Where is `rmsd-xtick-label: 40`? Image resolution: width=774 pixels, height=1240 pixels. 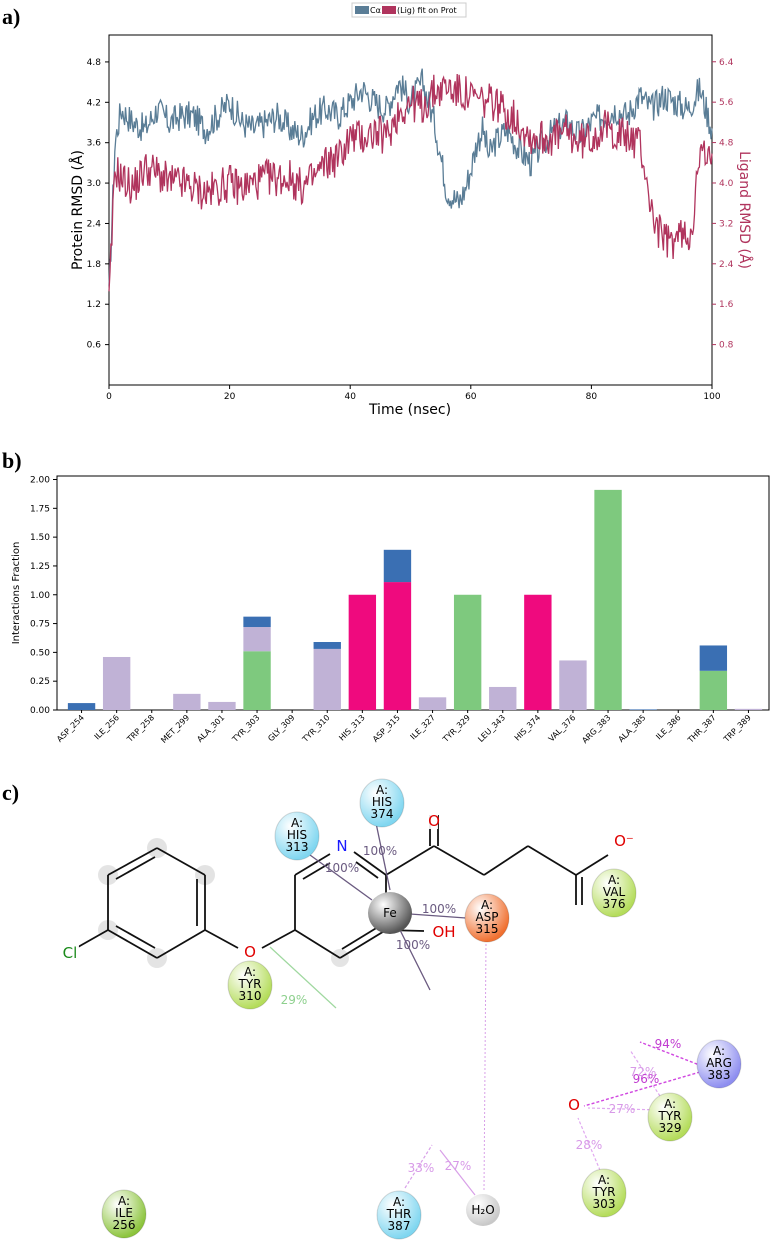
rmsd-xtick-label: 40 is located at coordinates (350, 397).